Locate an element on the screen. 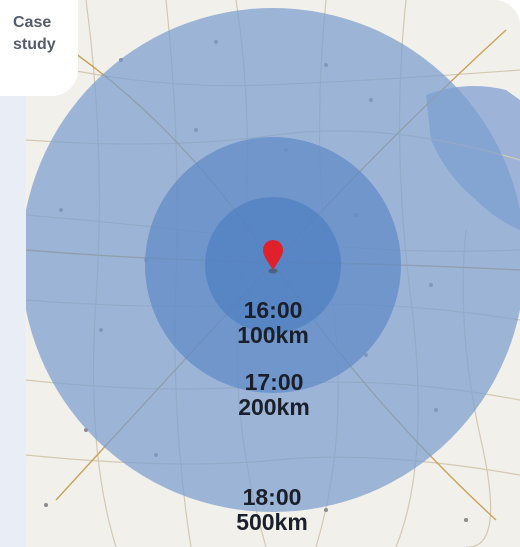  side-panel is located at coordinates (15, 321).